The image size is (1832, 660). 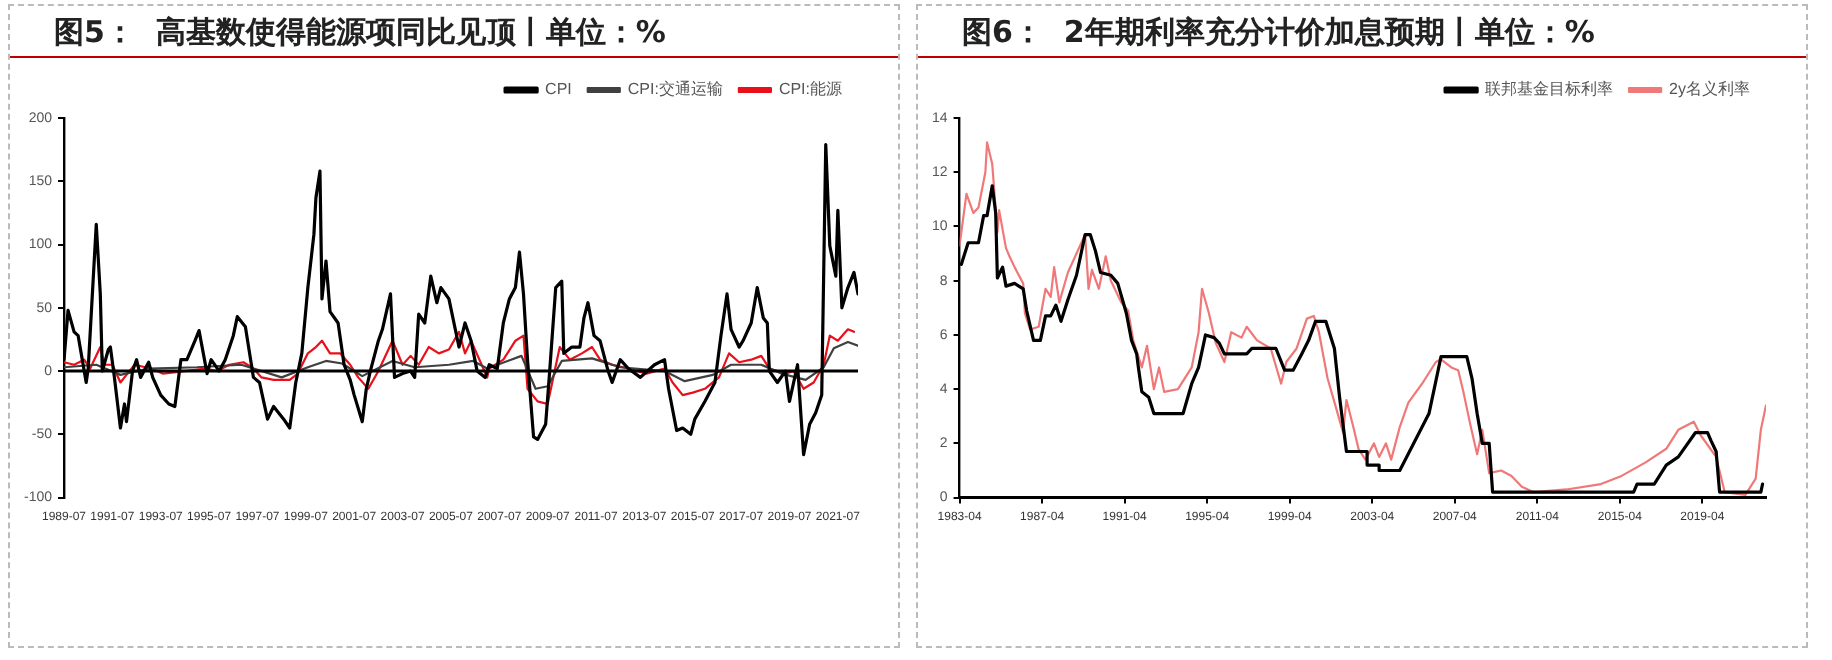 What do you see at coordinates (1549, 89) in the screenshot?
I see `legend-label: 联邦基金目标利率` at bounding box center [1549, 89].